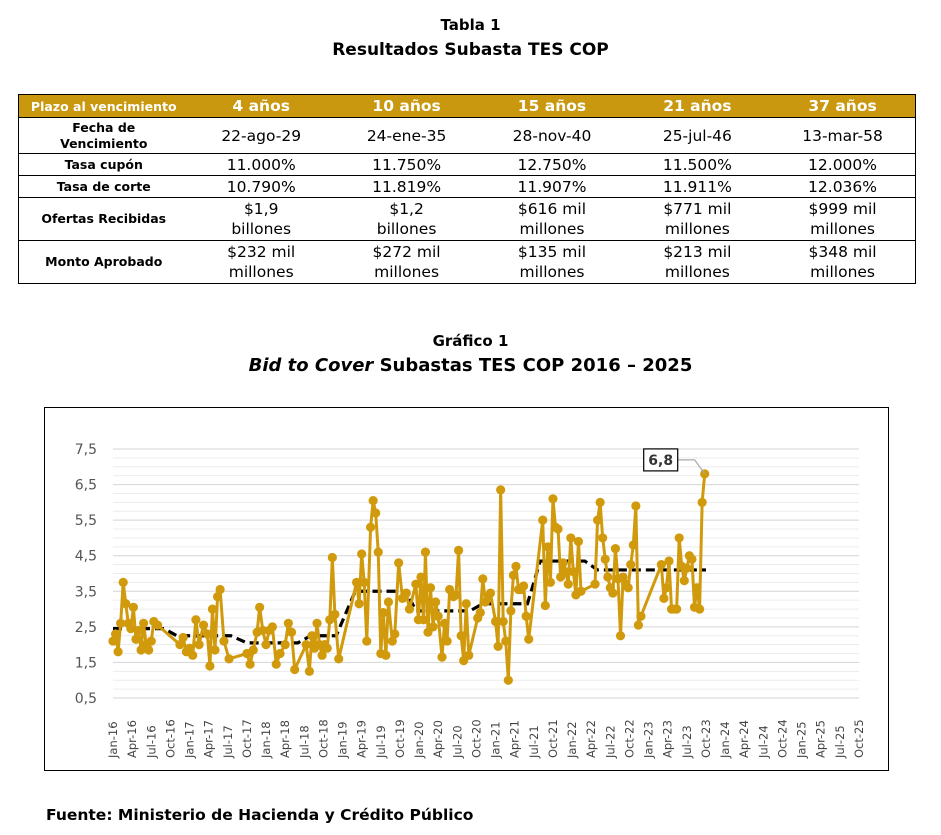 The width and height of the screenshot is (941, 835). What do you see at coordinates (843, 262) in the screenshot?
I see `table-cell: $348 mil millones` at bounding box center [843, 262].